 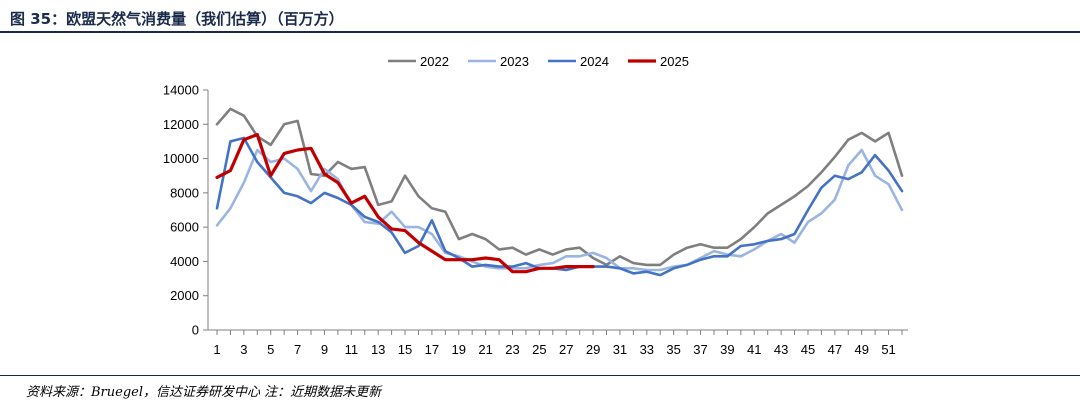 I want to click on x-tick-label: 15, so click(x=405, y=349).